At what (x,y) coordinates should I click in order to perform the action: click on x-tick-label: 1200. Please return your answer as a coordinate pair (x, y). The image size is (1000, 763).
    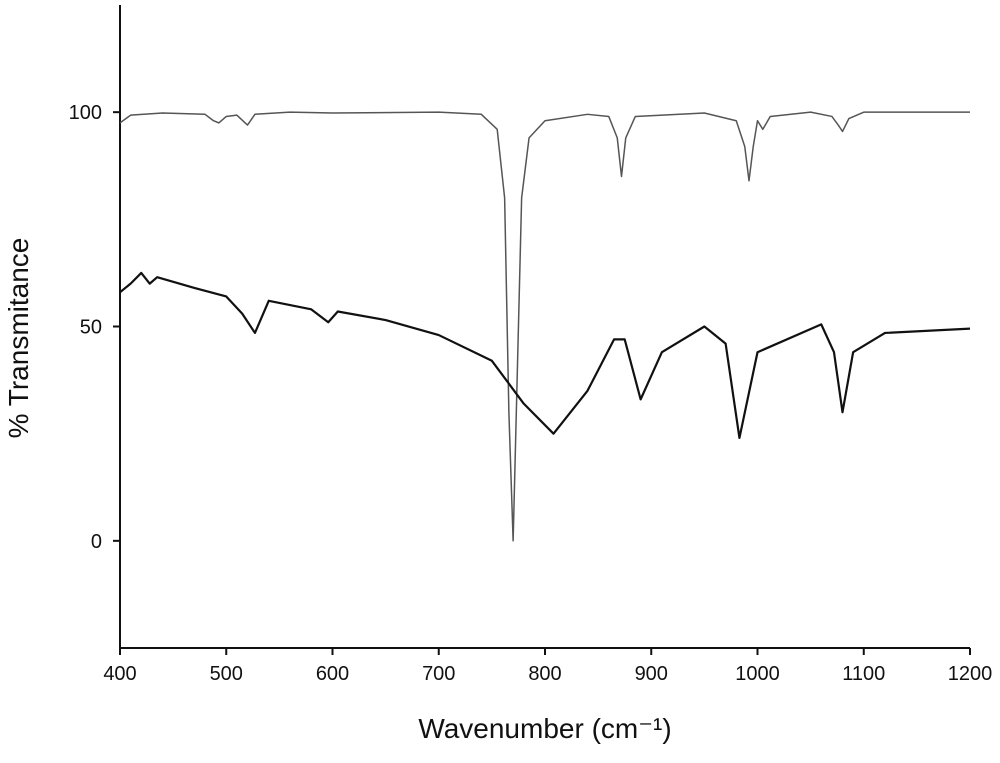
    Looking at the image, I should click on (970, 674).